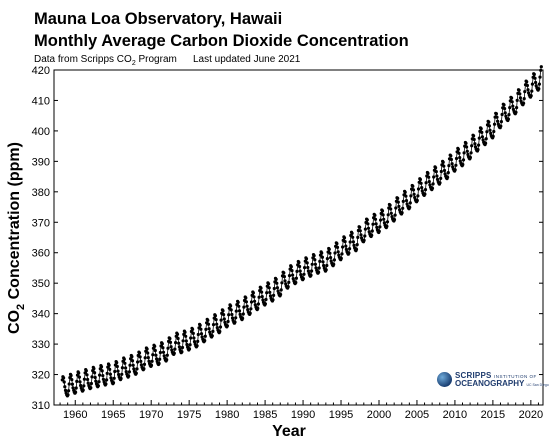 The image size is (550, 445). Describe the element at coordinates (41, 254) in the screenshot. I see `y-tick-label: 360` at that location.